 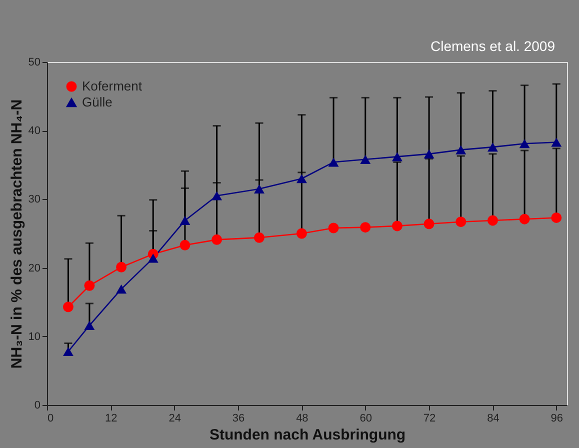 What do you see at coordinates (302, 418) in the screenshot?
I see `x-tick-label: 48` at bounding box center [302, 418].